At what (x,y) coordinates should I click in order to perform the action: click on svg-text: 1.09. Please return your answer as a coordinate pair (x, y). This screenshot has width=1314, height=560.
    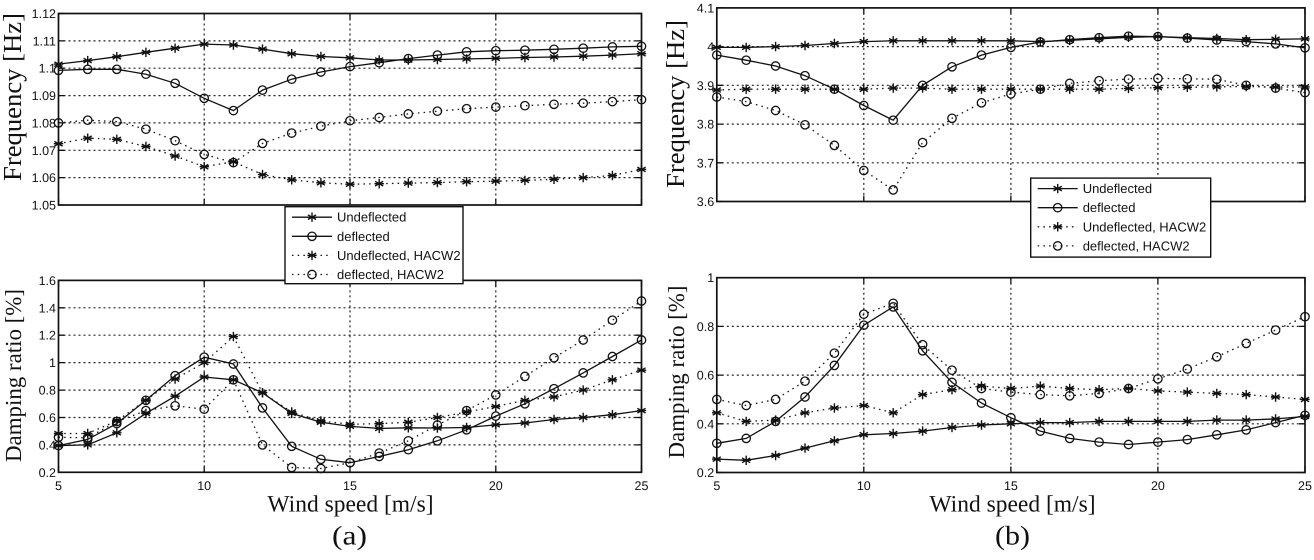
    Looking at the image, I should click on (44, 96).